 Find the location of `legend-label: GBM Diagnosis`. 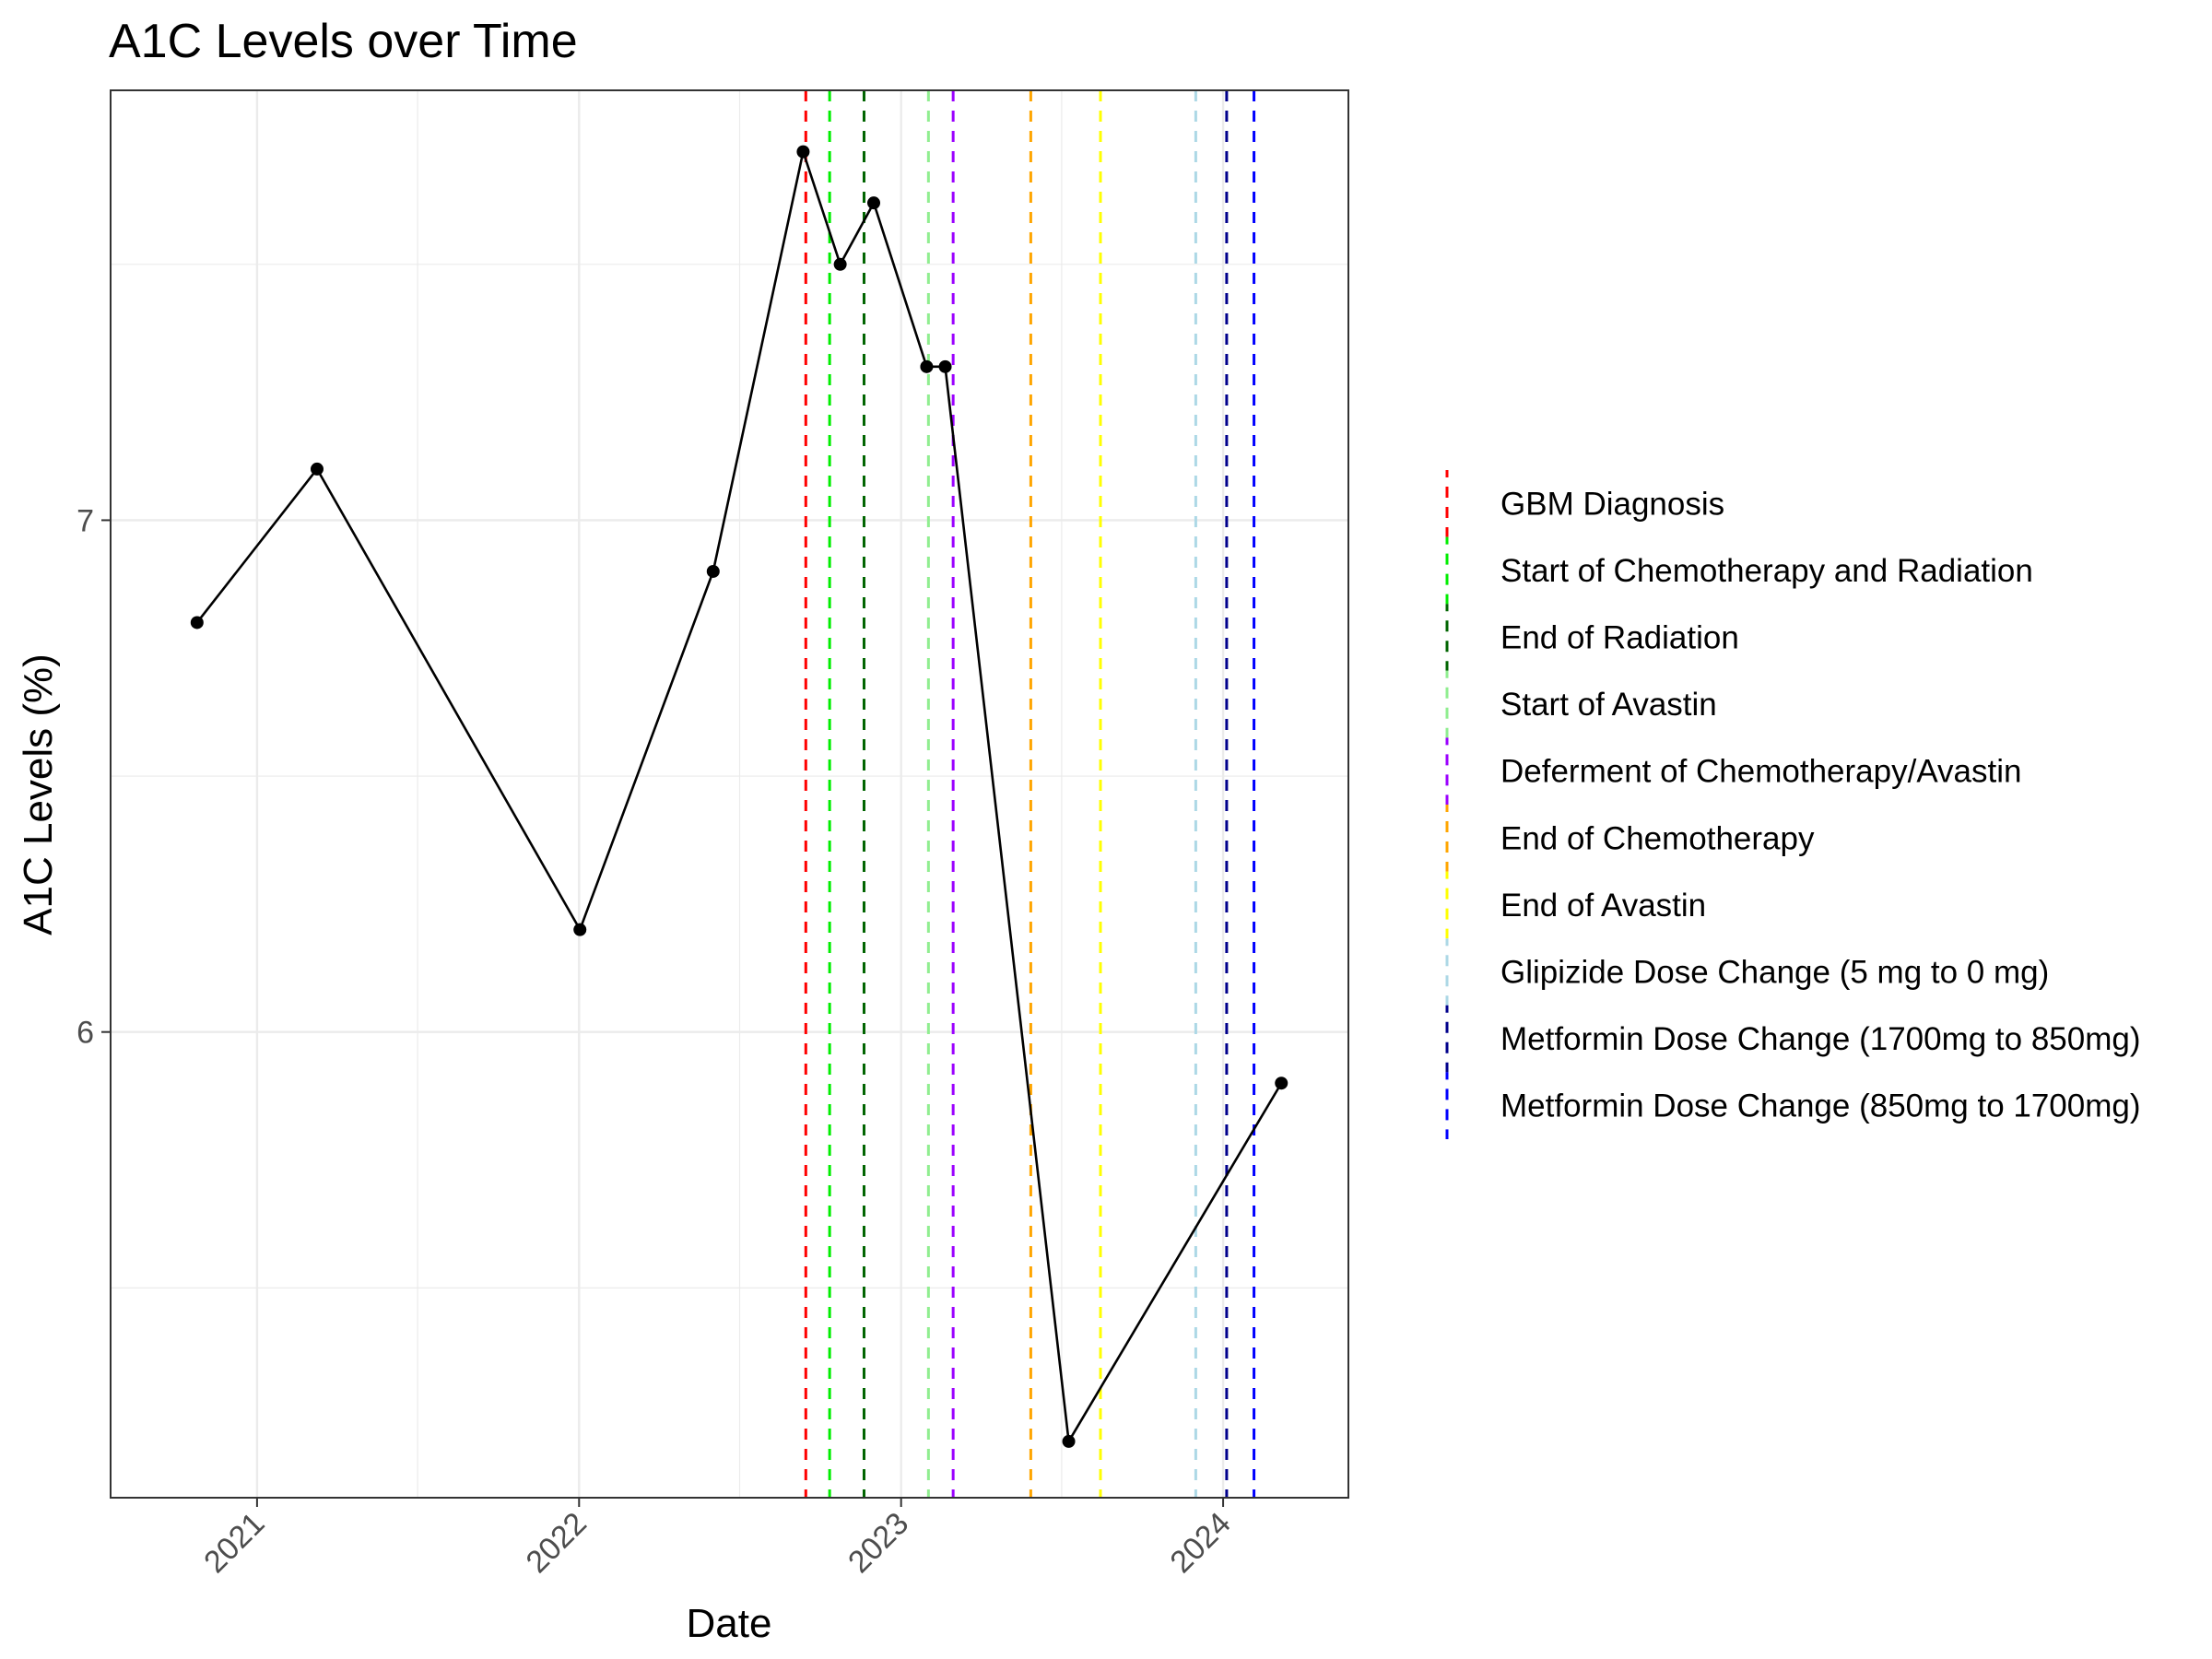

legend-label: GBM Diagnosis is located at coordinates (1612, 504).